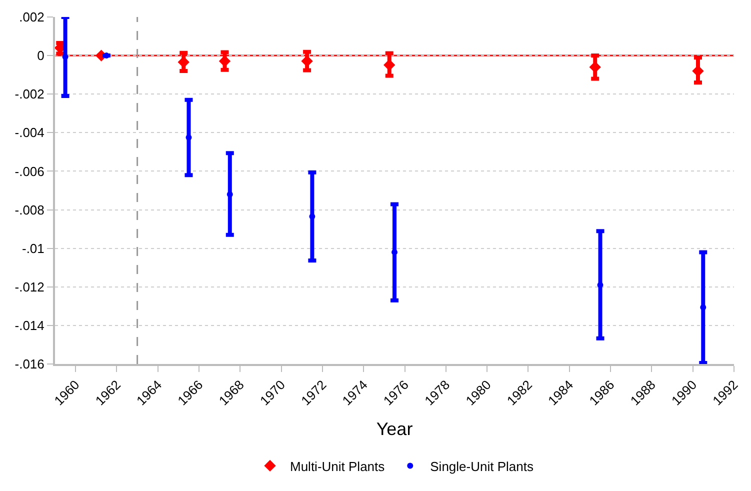 Image resolution: width=751 pixels, height=491 pixels. Describe the element at coordinates (31, 17) in the screenshot. I see `y-tick-label: .002` at that location.